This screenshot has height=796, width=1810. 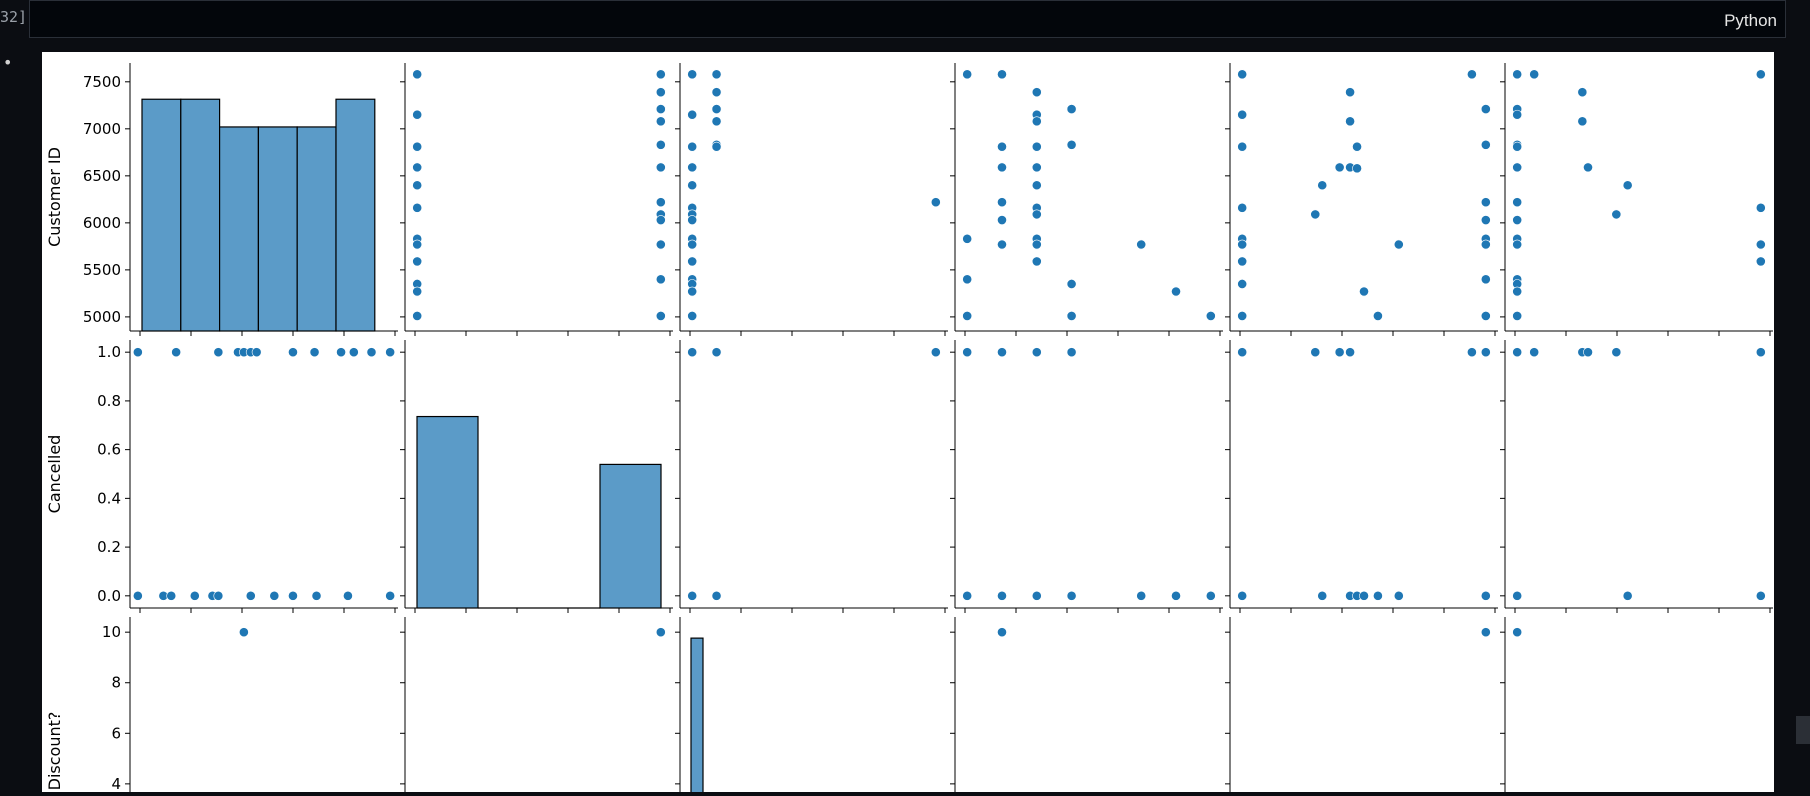 What do you see at coordinates (109, 401) in the screenshot?
I see `y-tick-label: 0.8` at bounding box center [109, 401].